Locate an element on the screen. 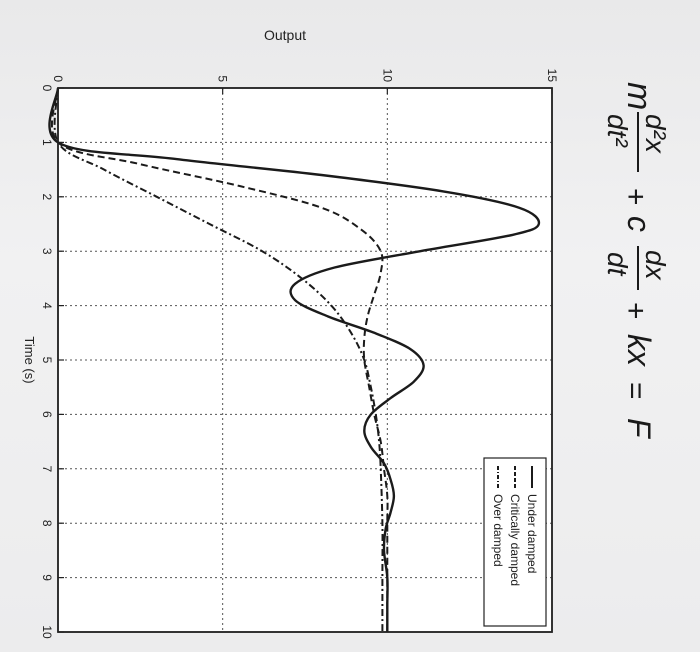 The width and height of the screenshot is (700, 652). x-tick-label: 0 is located at coordinates (47, 88).